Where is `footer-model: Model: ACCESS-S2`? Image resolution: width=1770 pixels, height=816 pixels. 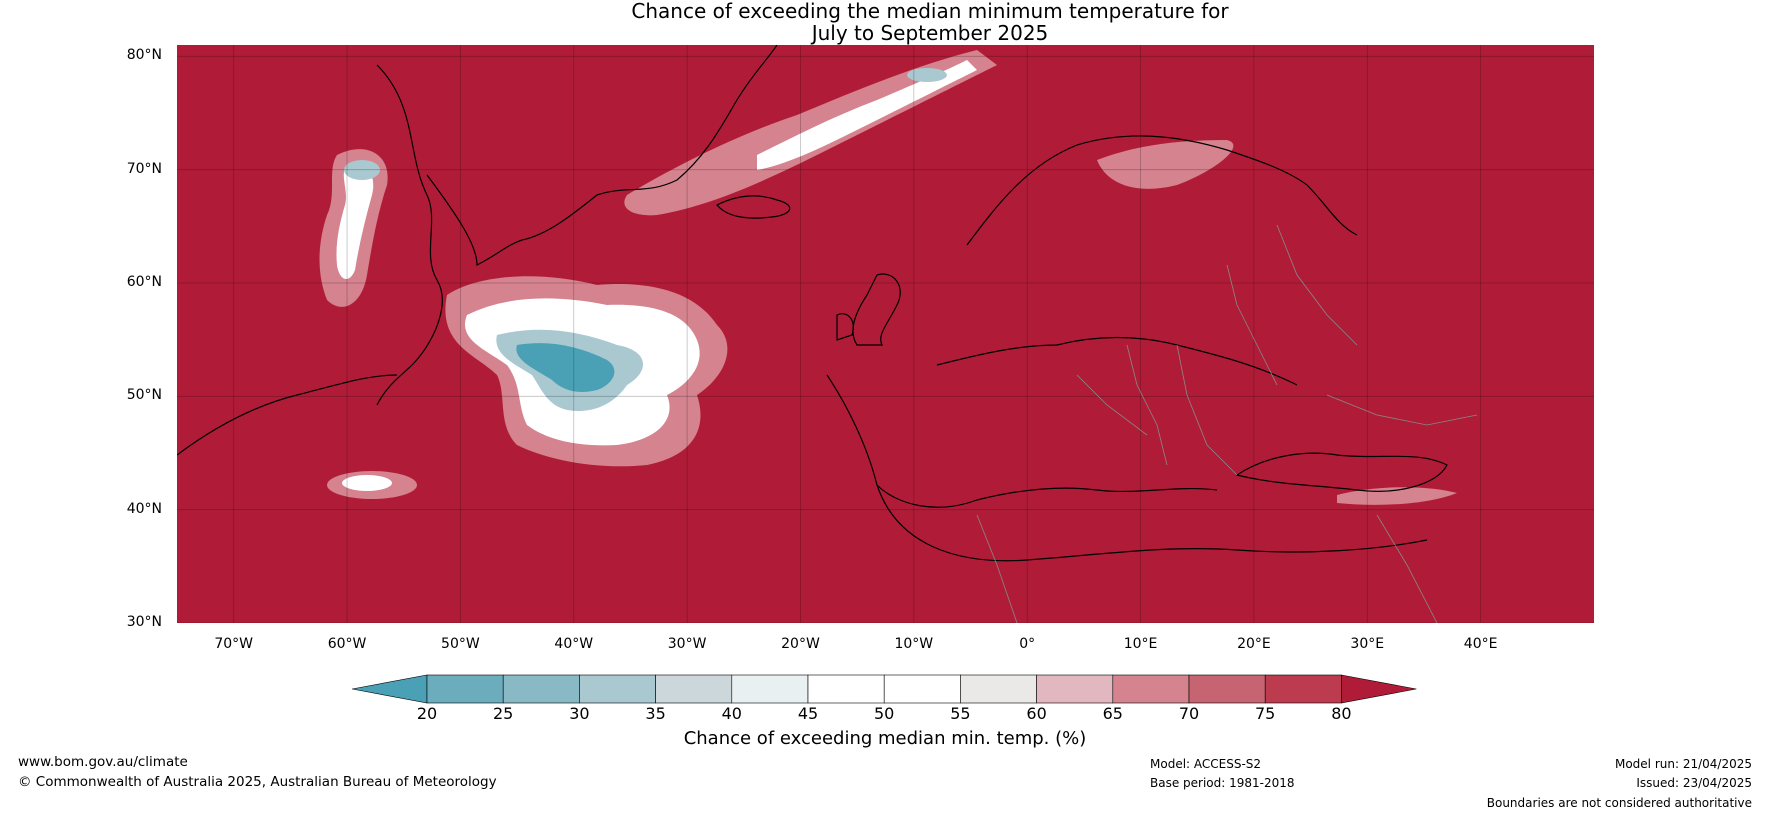 footer-model: Model: ACCESS-S2 is located at coordinates (1206, 764).